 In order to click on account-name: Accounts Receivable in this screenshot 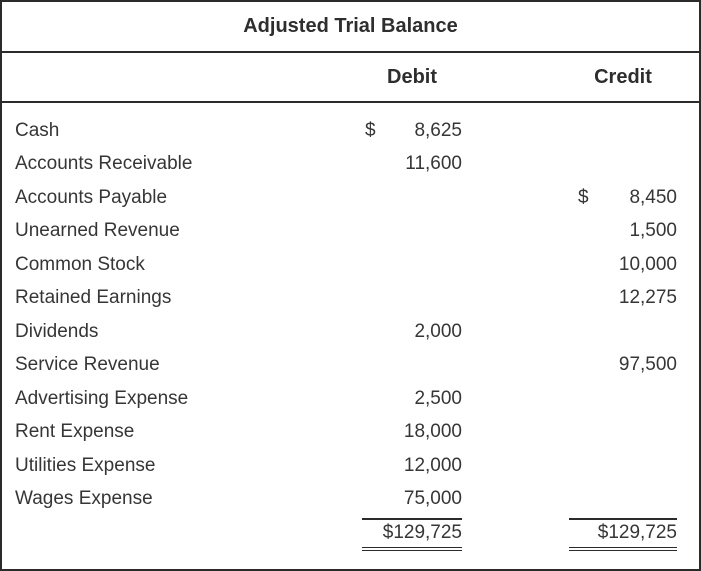, I will do `click(104, 164)`.